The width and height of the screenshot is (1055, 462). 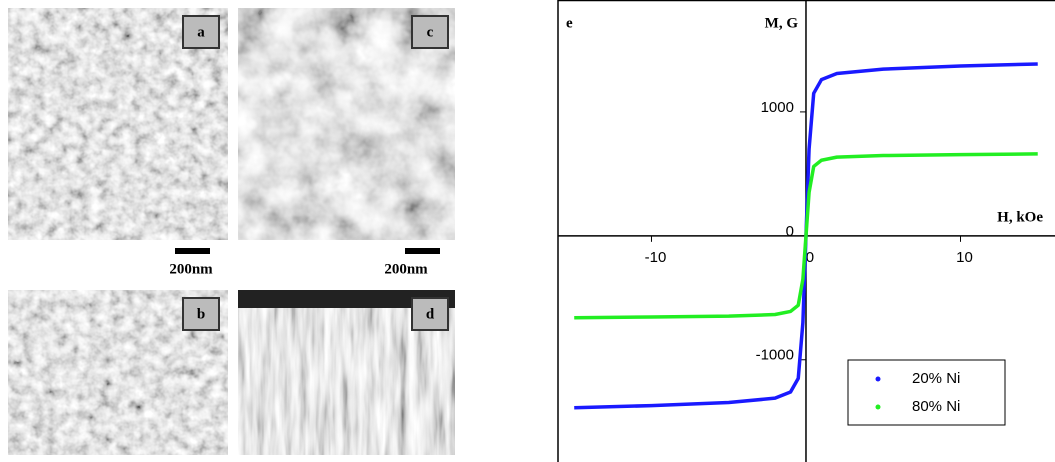 What do you see at coordinates (346, 299) in the screenshot?
I see `sem-top-edge` at bounding box center [346, 299].